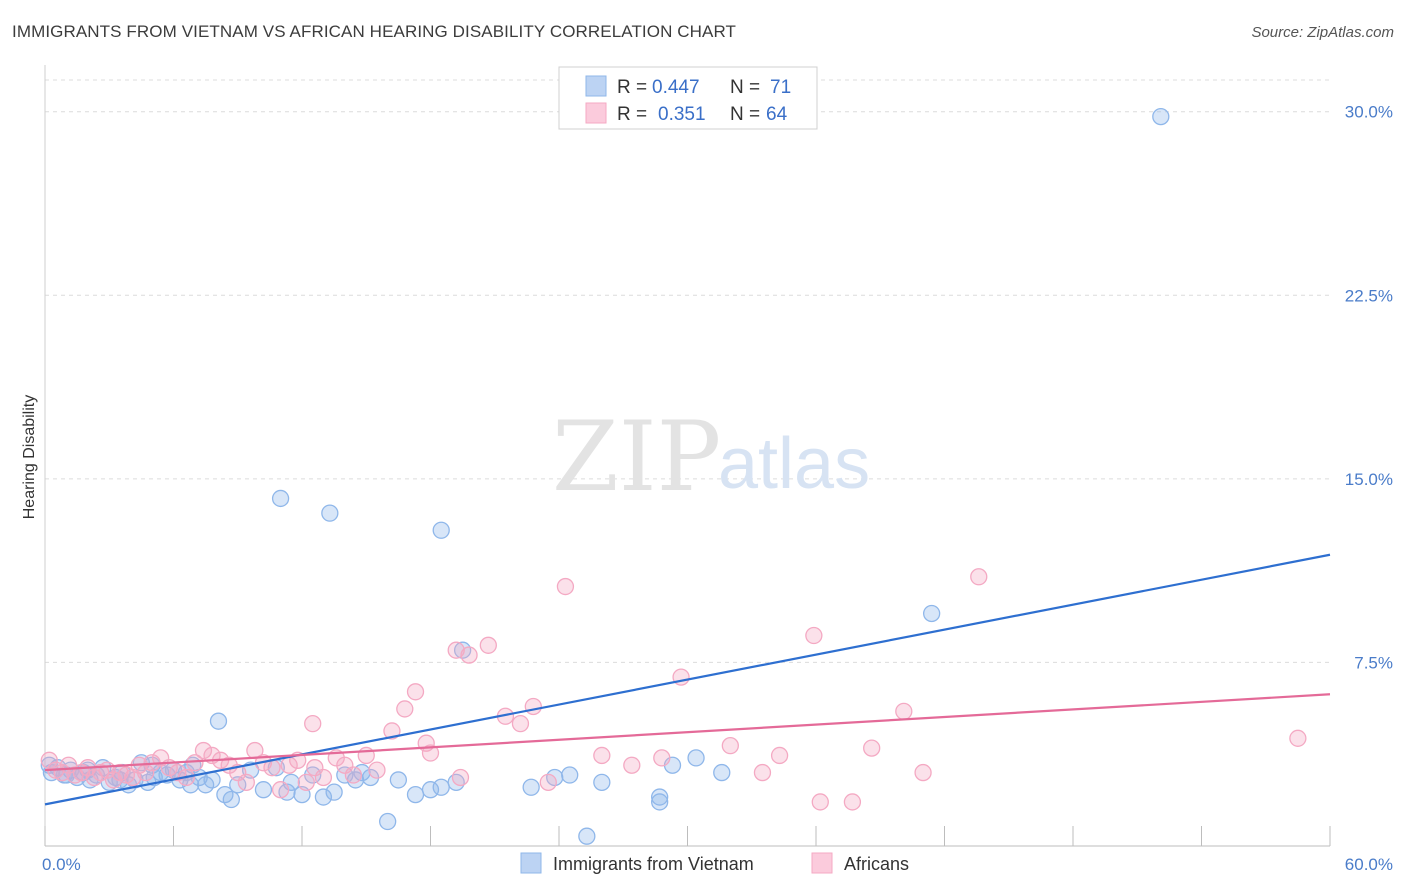 This screenshot has width=1406, height=892. I want to click on legend-r-value-2: 0.351, so click(682, 114).